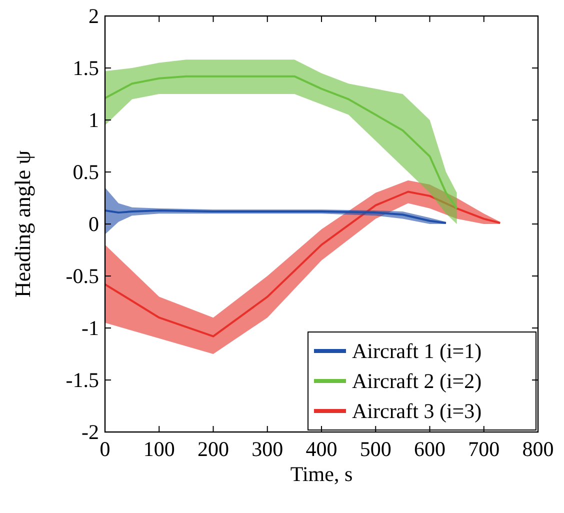 The image size is (564, 513). Describe the element at coordinates (22, 224) in the screenshot. I see `y-axis-title: Heading angle ψ` at that location.